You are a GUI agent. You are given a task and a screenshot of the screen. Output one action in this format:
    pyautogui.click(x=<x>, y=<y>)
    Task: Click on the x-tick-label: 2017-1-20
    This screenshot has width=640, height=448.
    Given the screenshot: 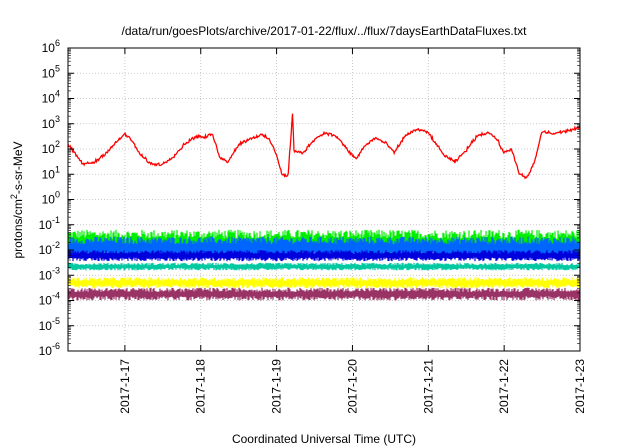 What is the action you would take?
    pyautogui.click(x=352, y=386)
    